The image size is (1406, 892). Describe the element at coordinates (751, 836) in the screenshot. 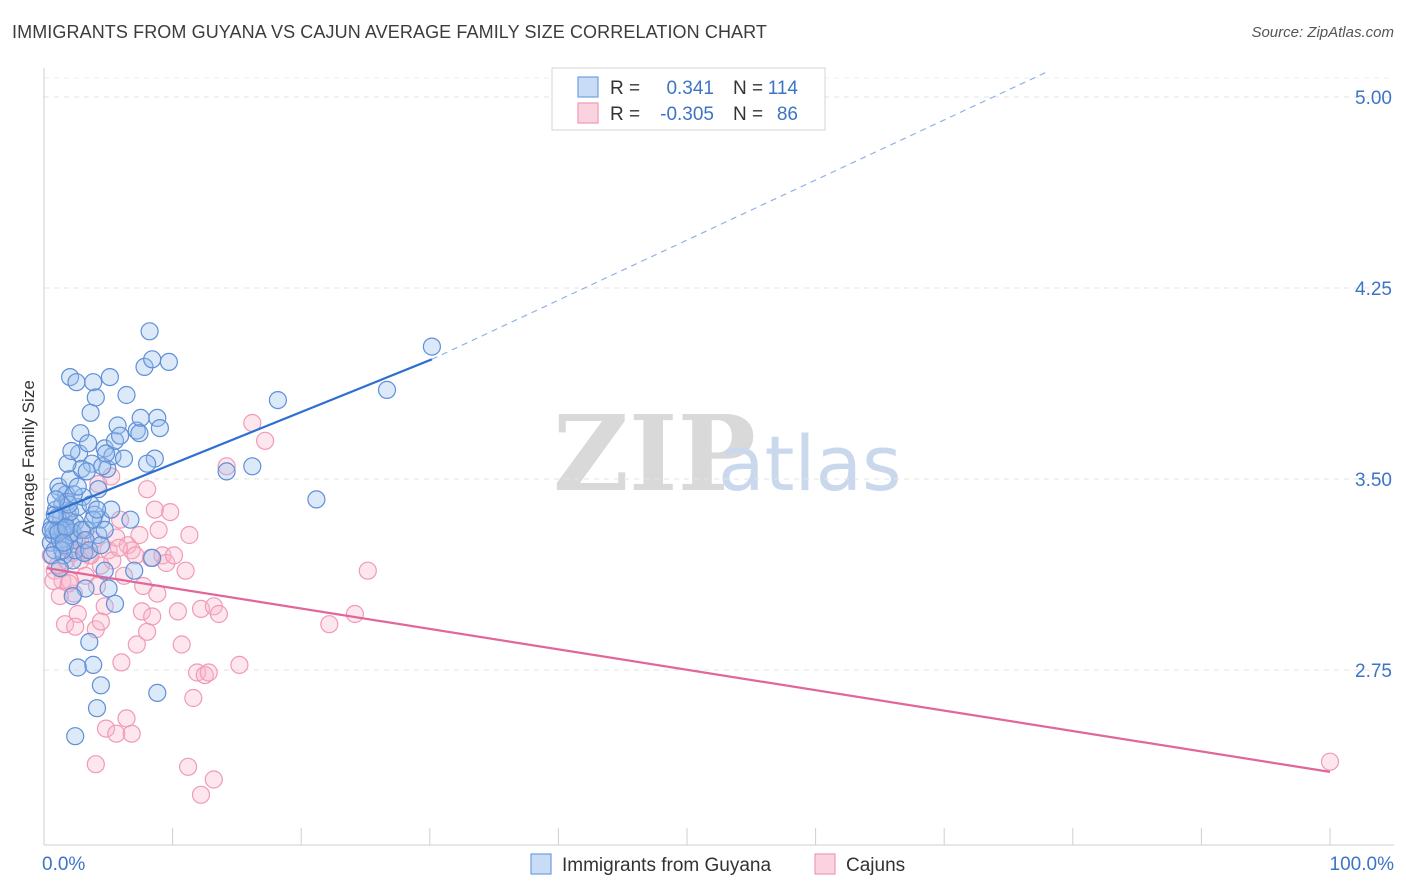

I see `x-tick-marks` at that location.